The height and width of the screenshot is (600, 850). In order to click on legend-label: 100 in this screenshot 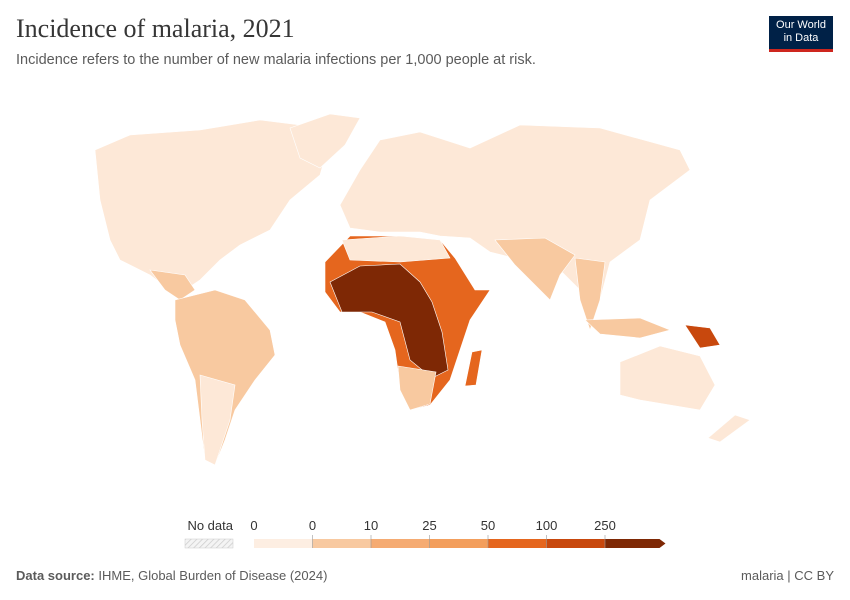, I will do `click(547, 525)`.